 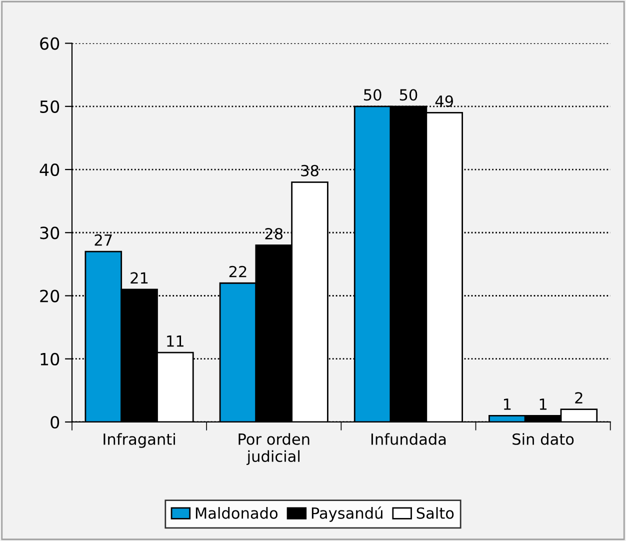 I want to click on x-tick-label: Infraganti, so click(x=139, y=440).